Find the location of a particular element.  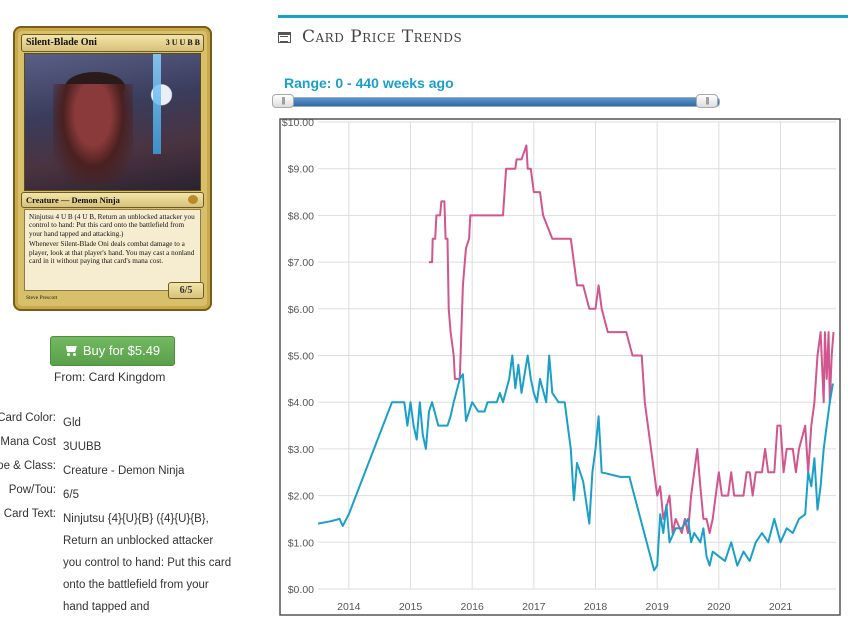

detail-value: Gld is located at coordinates (72, 423).